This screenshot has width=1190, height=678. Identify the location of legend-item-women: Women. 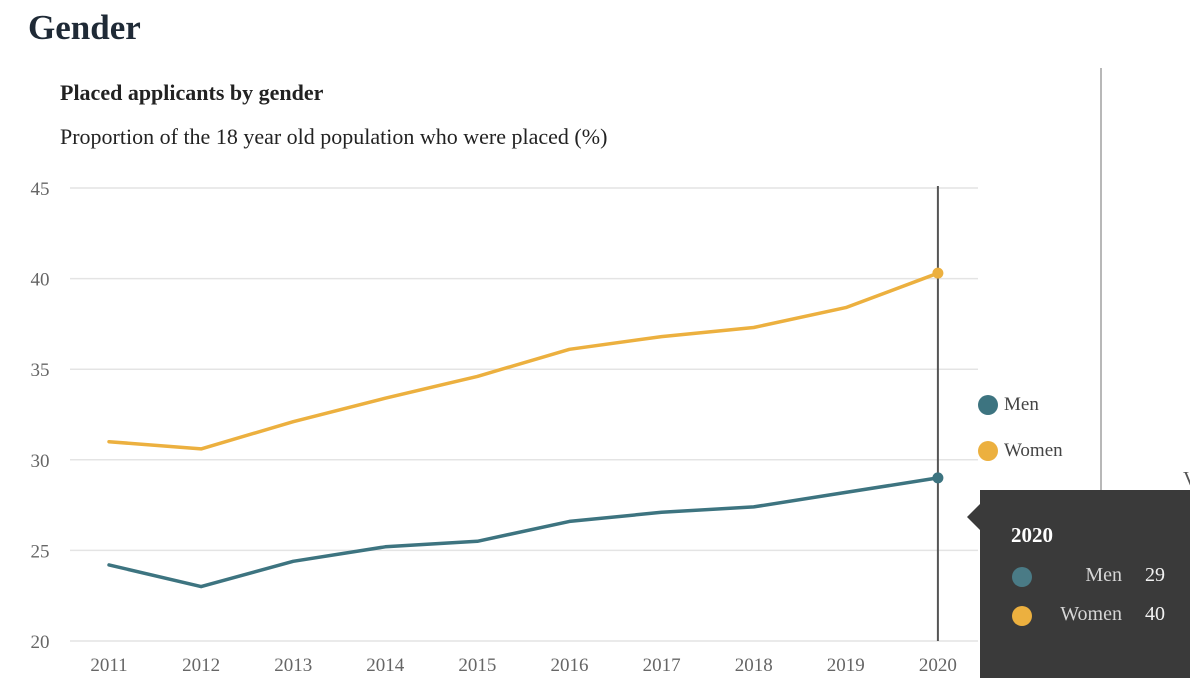
(1020, 451).